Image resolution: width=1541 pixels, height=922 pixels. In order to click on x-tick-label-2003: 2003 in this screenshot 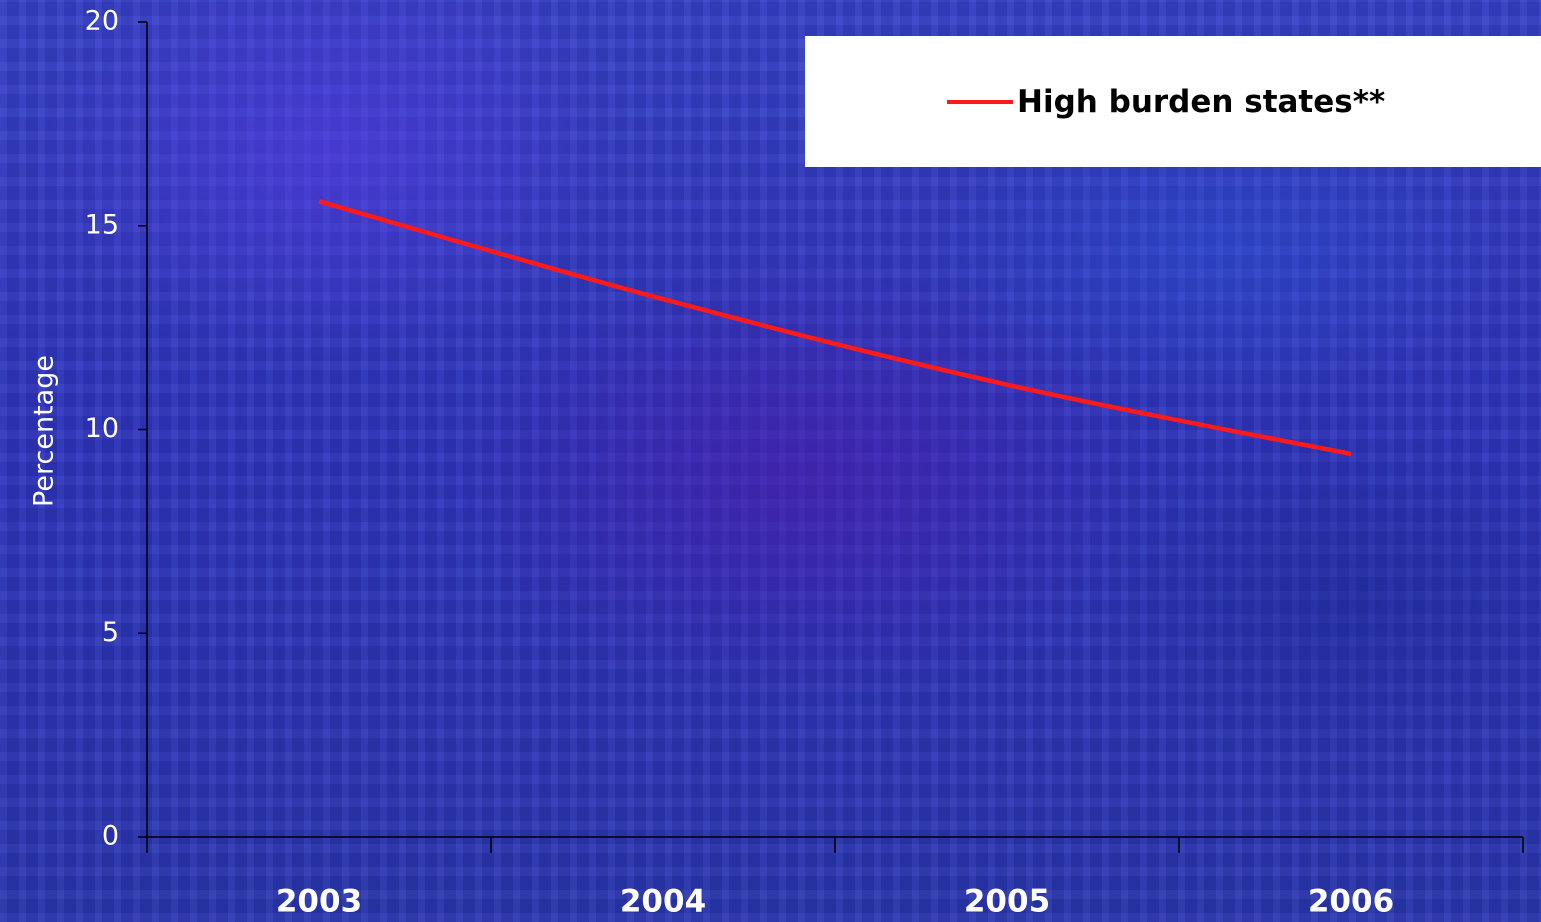, I will do `click(319, 902)`.